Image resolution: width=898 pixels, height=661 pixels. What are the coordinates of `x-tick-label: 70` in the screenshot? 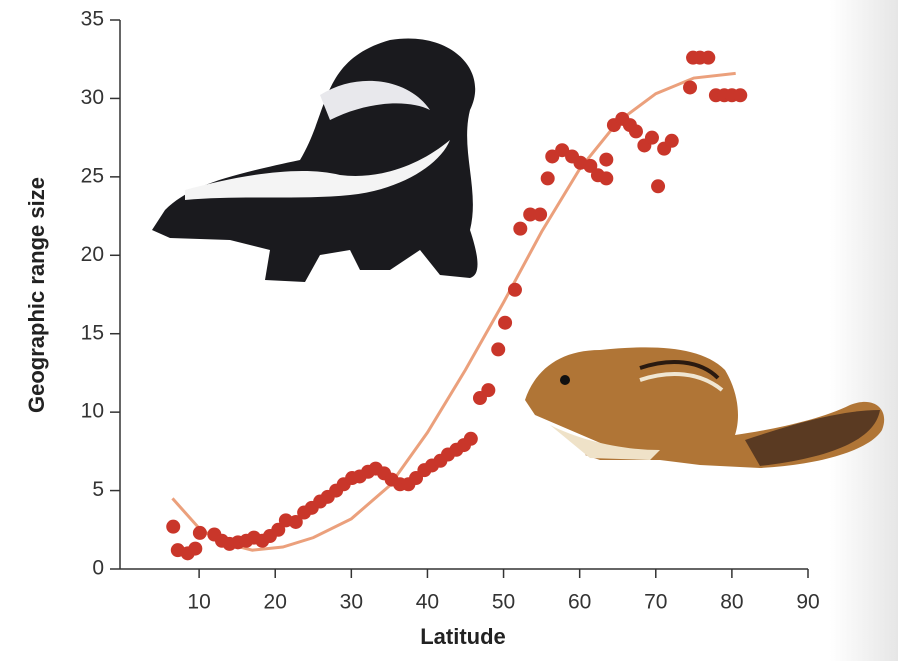 It's located at (655, 602).